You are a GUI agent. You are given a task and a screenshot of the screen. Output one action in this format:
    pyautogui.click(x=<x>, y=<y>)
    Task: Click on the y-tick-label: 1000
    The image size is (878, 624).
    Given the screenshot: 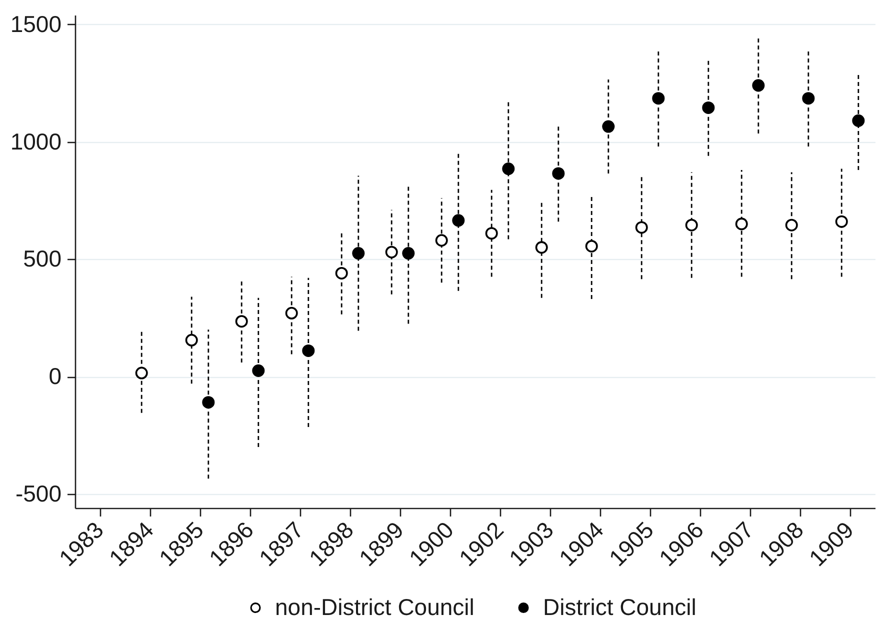 What is the action you would take?
    pyautogui.click(x=36, y=141)
    